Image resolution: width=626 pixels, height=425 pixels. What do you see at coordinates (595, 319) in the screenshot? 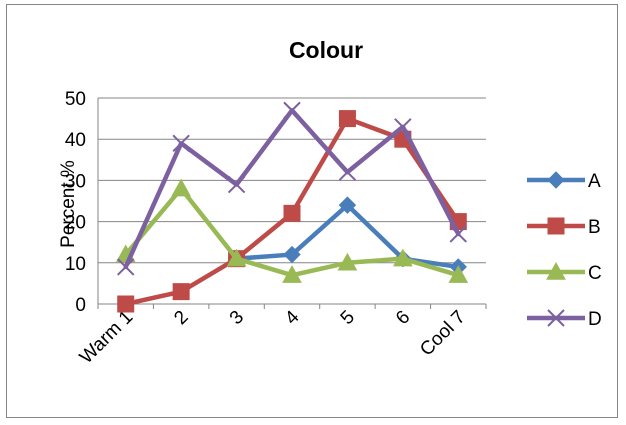
I see `legend-label-d: D` at bounding box center [595, 319].